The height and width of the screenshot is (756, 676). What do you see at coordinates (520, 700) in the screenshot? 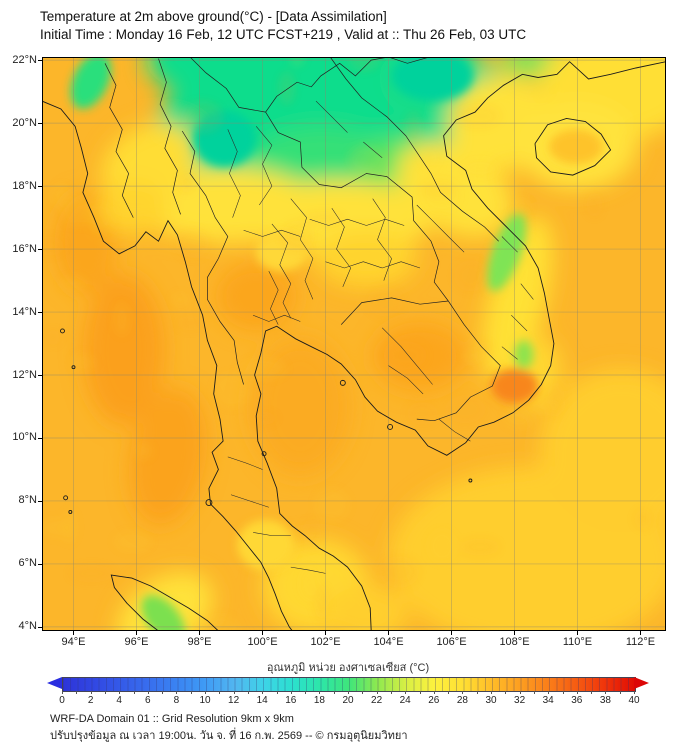
I see `colorbar-tick-label: 32` at bounding box center [520, 700].